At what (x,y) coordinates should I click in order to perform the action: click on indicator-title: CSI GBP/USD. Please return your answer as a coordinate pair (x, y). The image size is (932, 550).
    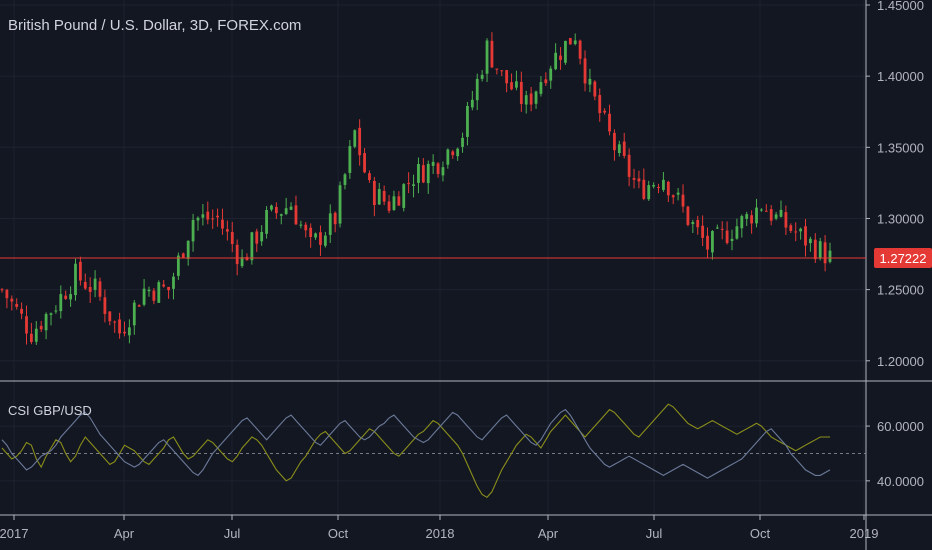
    Looking at the image, I should click on (50, 410).